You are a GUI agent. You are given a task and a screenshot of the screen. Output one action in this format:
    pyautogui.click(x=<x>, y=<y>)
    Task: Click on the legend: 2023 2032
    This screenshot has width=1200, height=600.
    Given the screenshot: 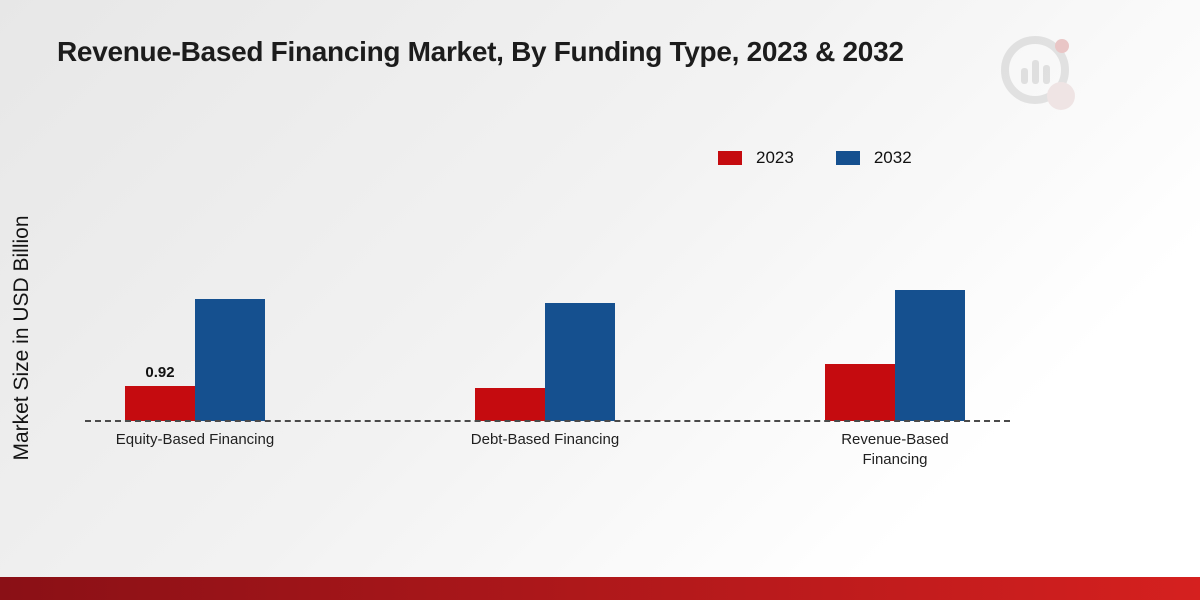 What is the action you would take?
    pyautogui.click(x=815, y=158)
    